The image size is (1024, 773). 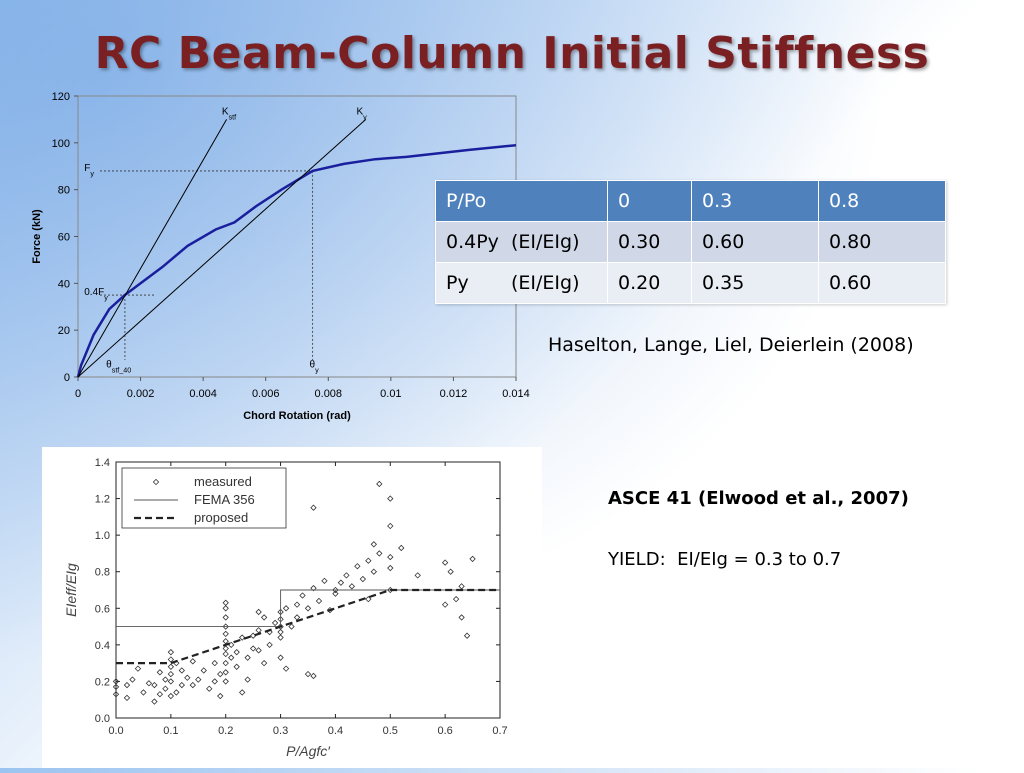 I want to click on x-tick-label: 0.004, so click(x=203, y=394).